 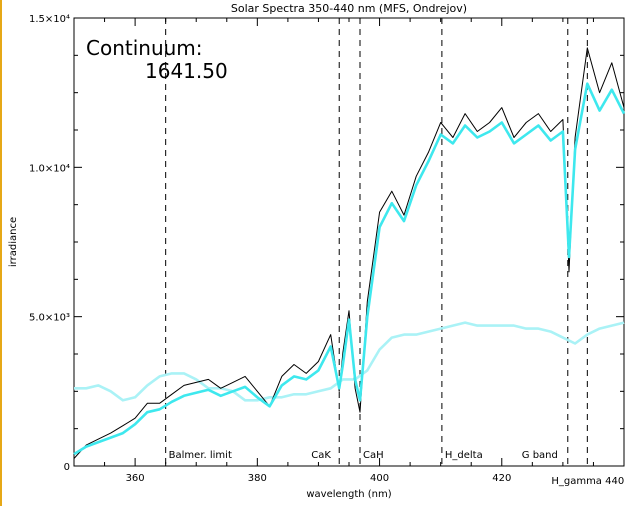 I want to click on y-axis-label: irradiance, so click(x=13, y=242).